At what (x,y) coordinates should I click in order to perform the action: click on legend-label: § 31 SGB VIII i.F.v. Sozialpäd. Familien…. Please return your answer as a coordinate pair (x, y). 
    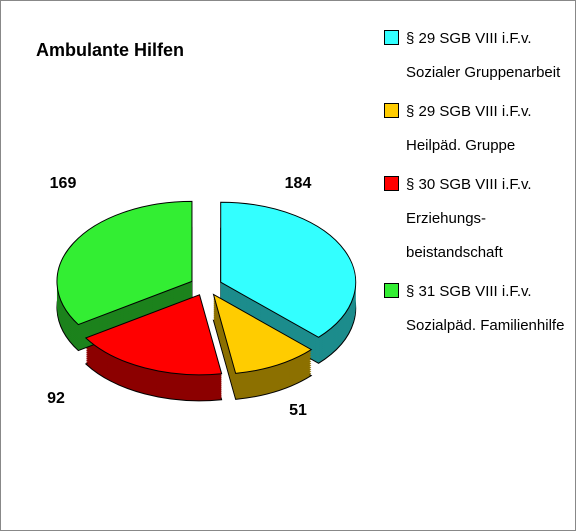
    Looking at the image, I should click on (485, 308).